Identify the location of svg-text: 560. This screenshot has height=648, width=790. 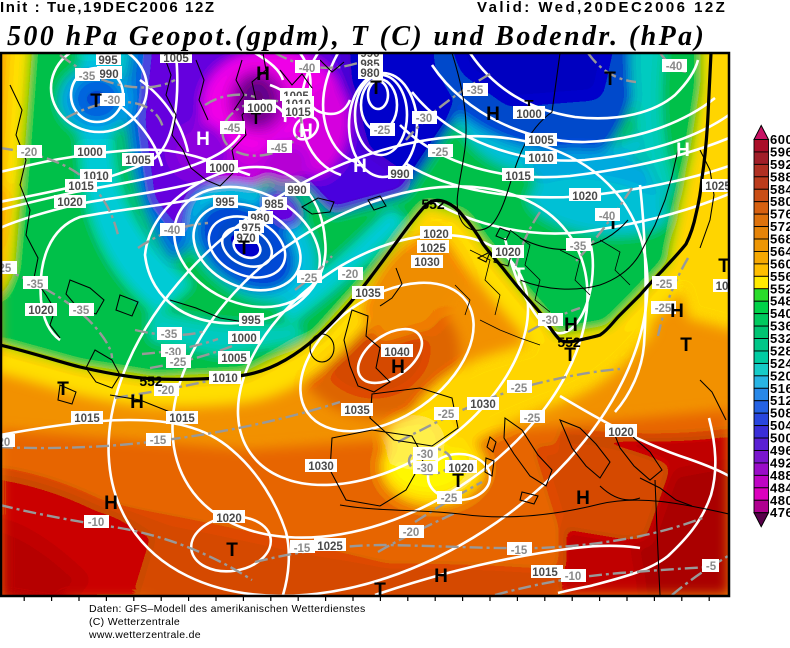
(780, 263).